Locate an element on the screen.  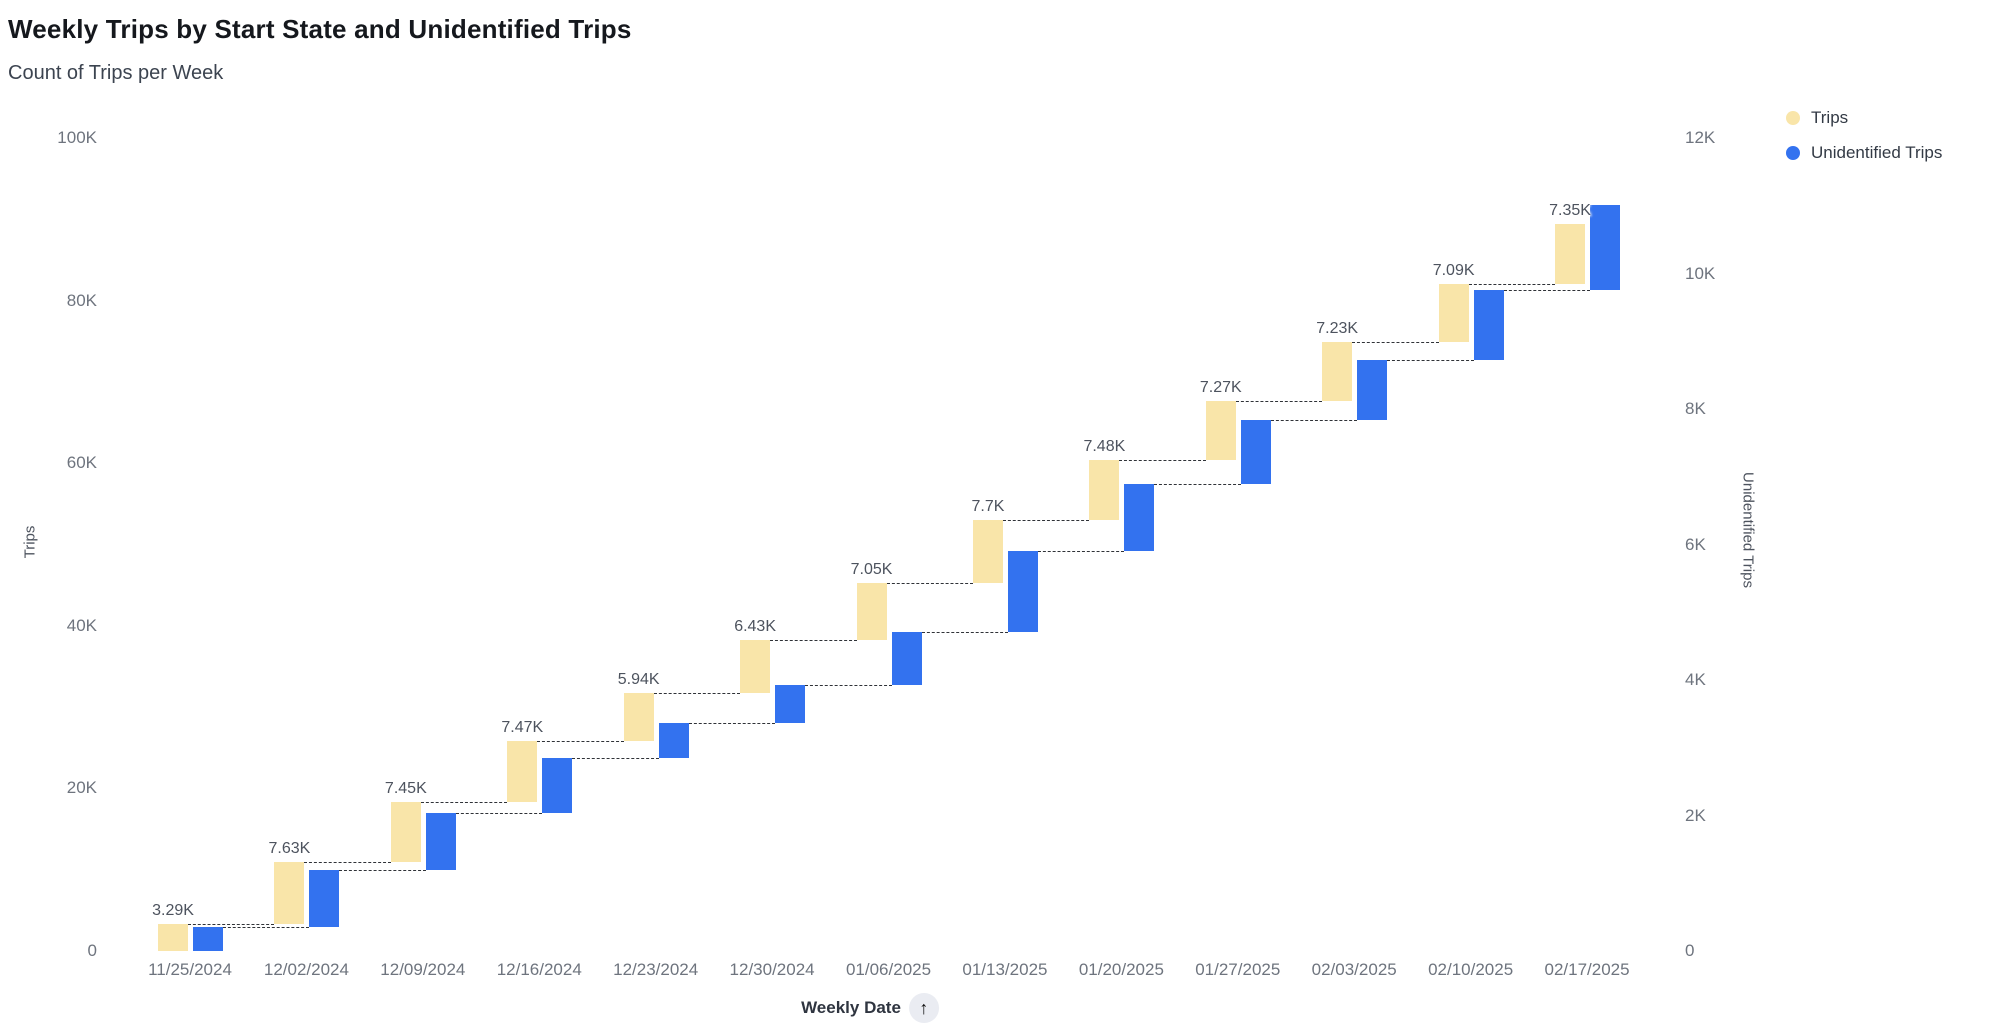
sort-ascending-button: ↑ is located at coordinates (923, 1008).